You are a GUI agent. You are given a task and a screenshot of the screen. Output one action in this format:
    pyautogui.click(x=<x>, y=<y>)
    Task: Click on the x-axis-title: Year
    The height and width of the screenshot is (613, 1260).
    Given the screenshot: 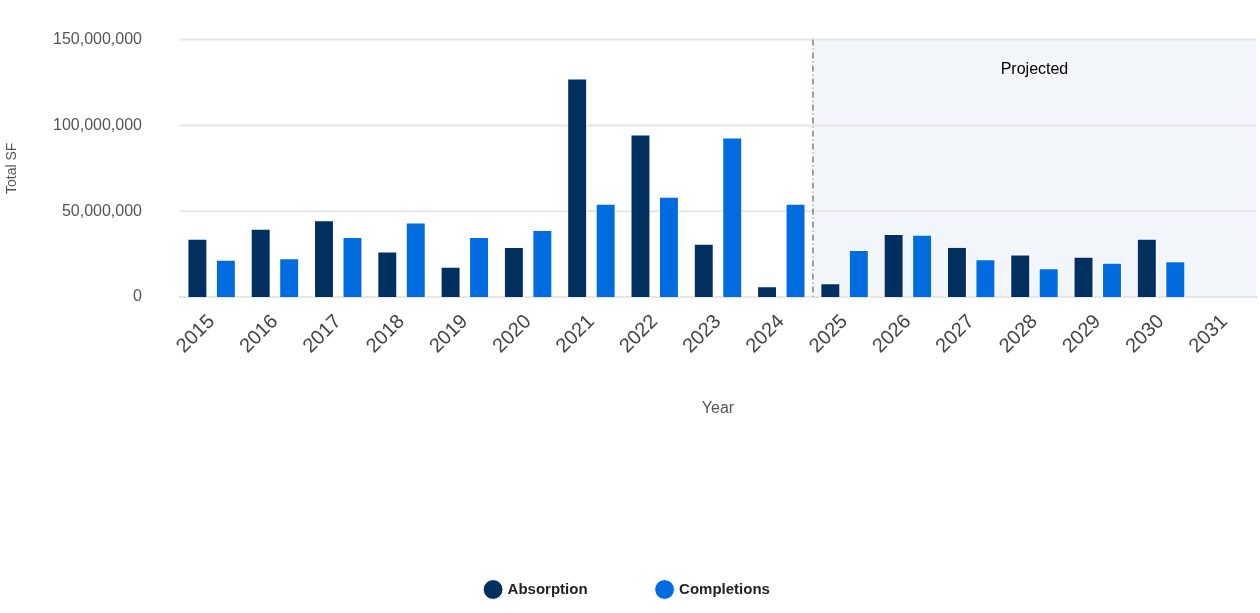 What is the action you would take?
    pyautogui.click(x=718, y=408)
    